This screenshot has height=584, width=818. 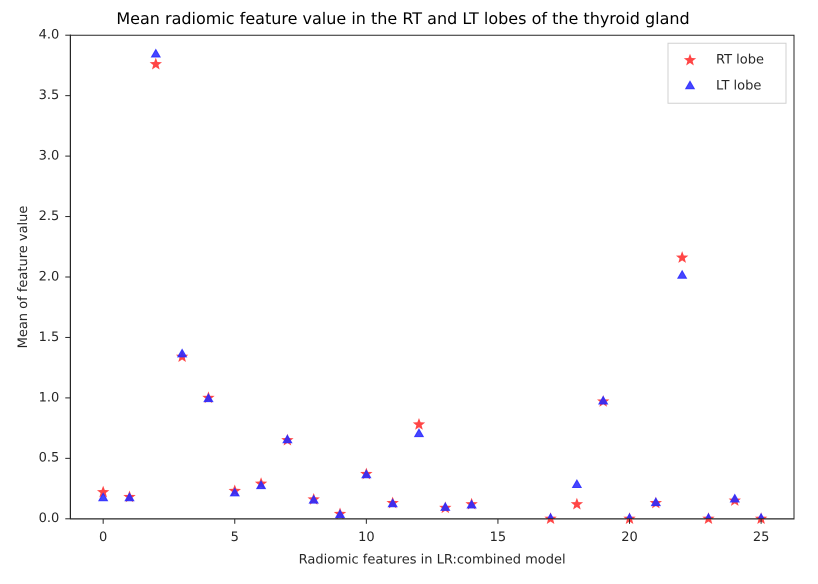 What do you see at coordinates (49, 96) in the screenshot?
I see `y-tick-label: 3.5` at bounding box center [49, 96].